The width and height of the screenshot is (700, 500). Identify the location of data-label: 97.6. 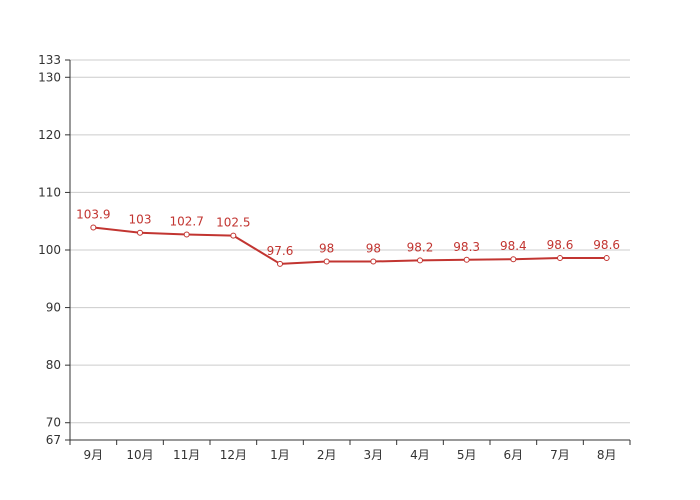
(280, 251).